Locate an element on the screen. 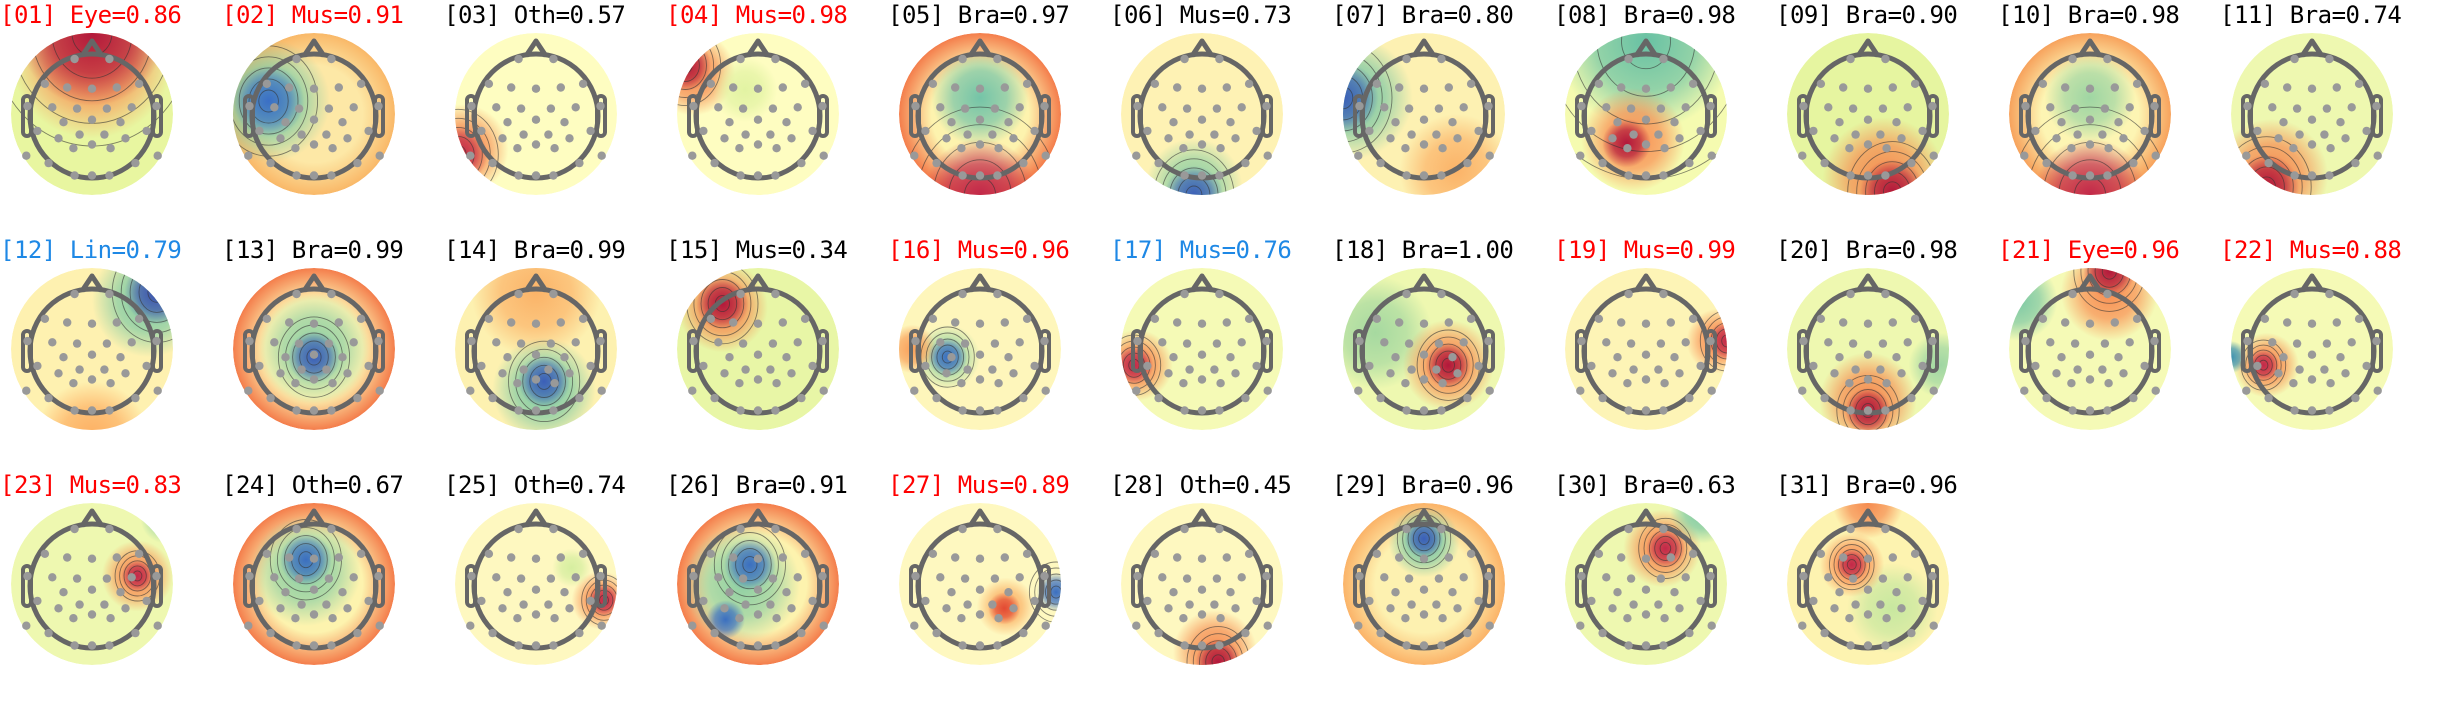 The image size is (2438, 705). component-label: [22] Mus=0.88 is located at coordinates (2311, 250).